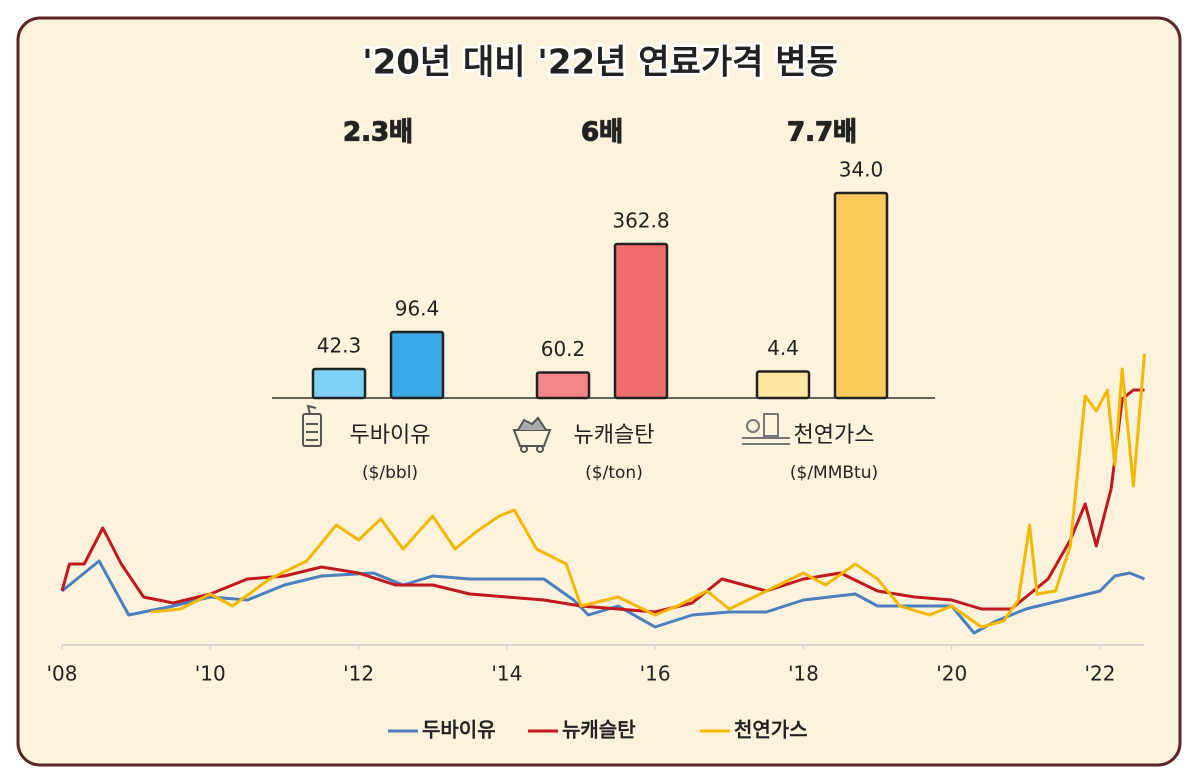 The height and width of the screenshot is (778, 1200). What do you see at coordinates (640, 221) in the screenshot?
I see `value-label: 362.8` at bounding box center [640, 221].